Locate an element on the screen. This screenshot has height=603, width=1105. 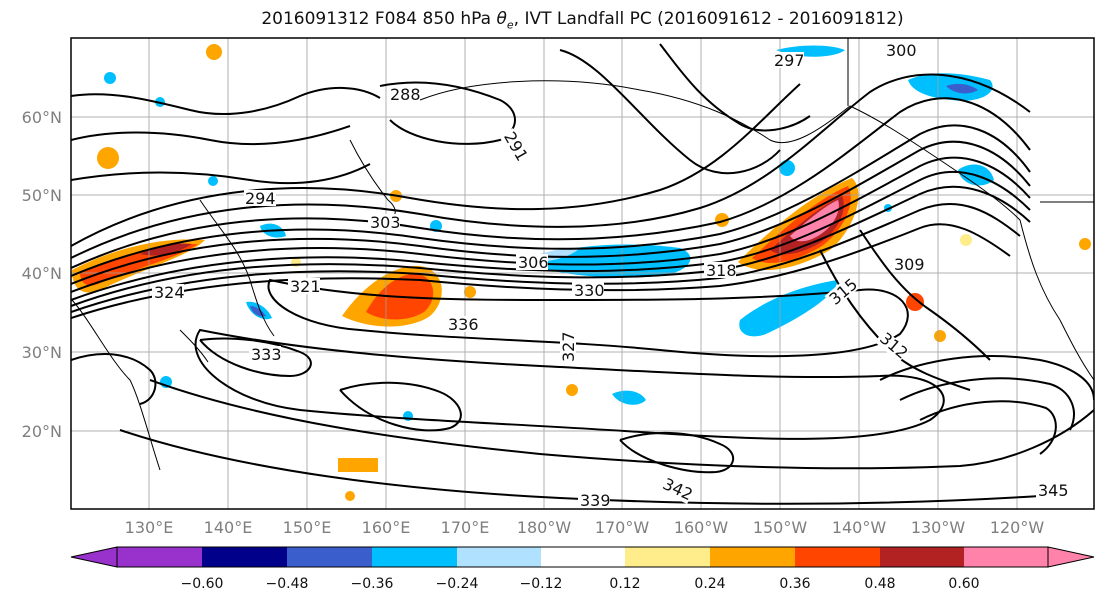
colorbar-frame is located at coordinates (582, 557).